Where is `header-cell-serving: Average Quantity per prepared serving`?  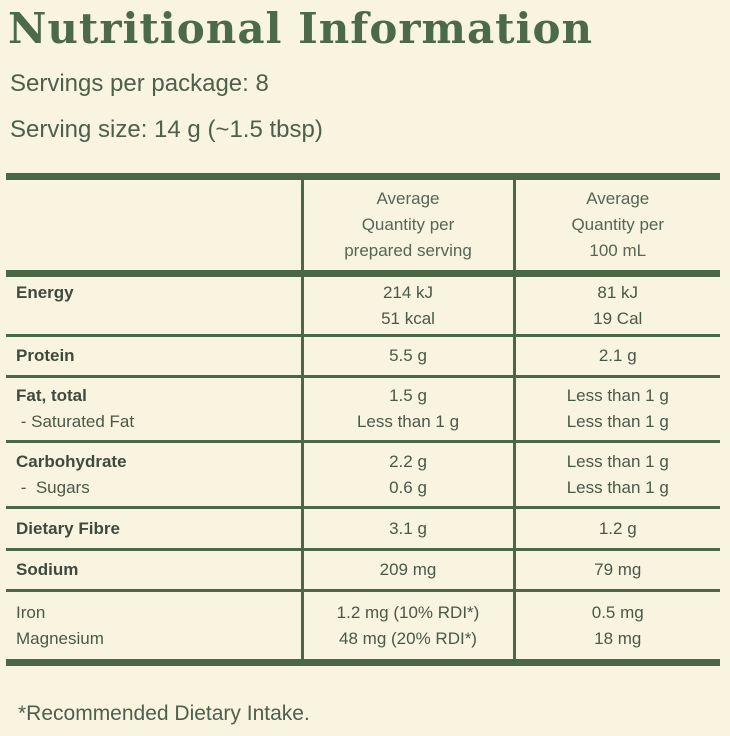
header-cell-serving: Average Quantity per prepared serving is located at coordinates (408, 225).